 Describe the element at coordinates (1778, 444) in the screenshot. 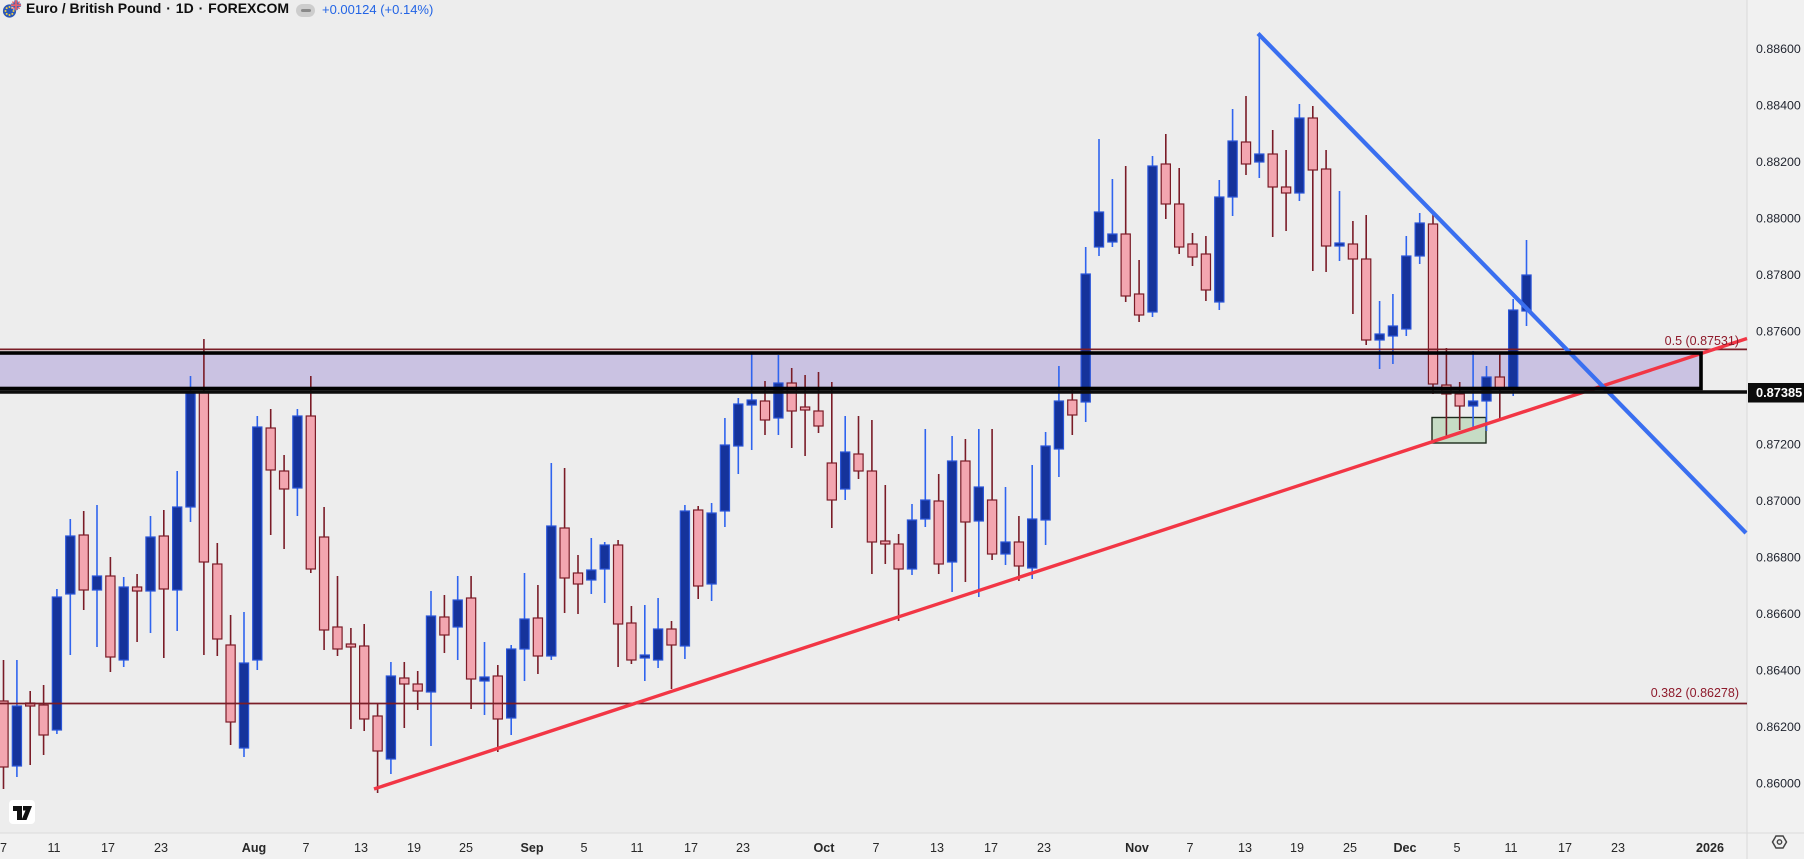

I see `svg-text: 0.87200` at that location.